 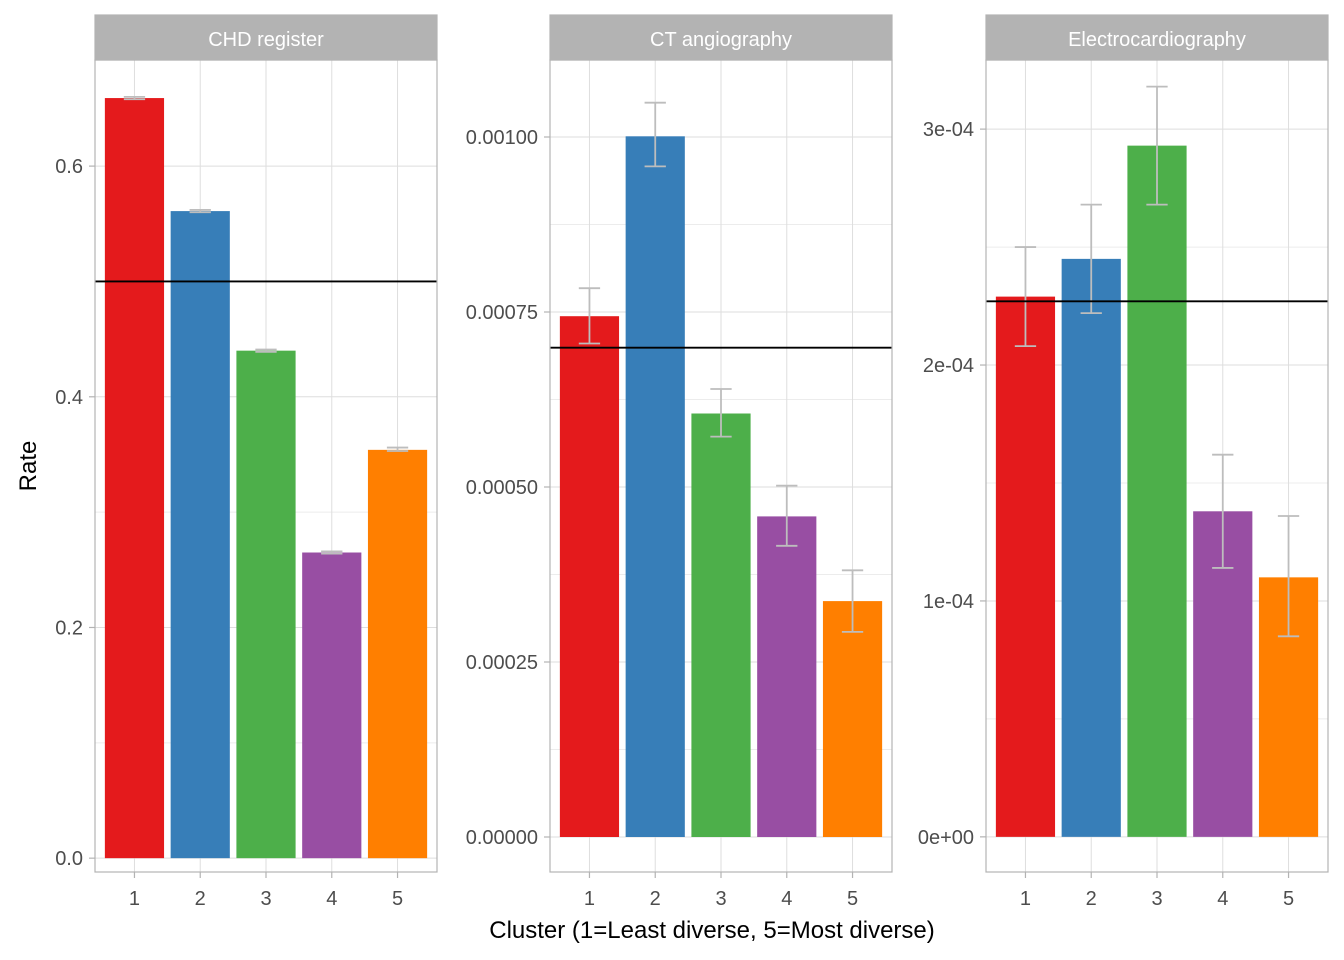 I want to click on y-tick-label: 0.2, so click(x=69, y=628).